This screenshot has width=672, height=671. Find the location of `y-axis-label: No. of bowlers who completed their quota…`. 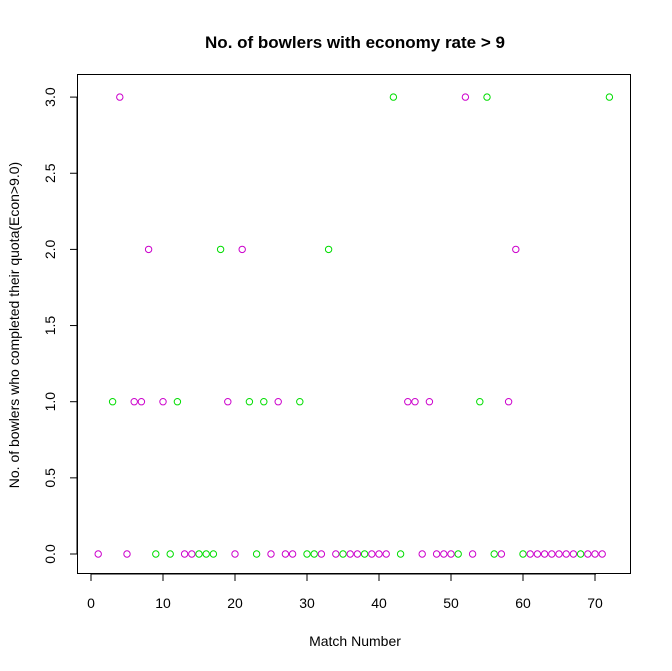

y-axis-label: No. of bowlers who completed their quota… is located at coordinates (14, 325).